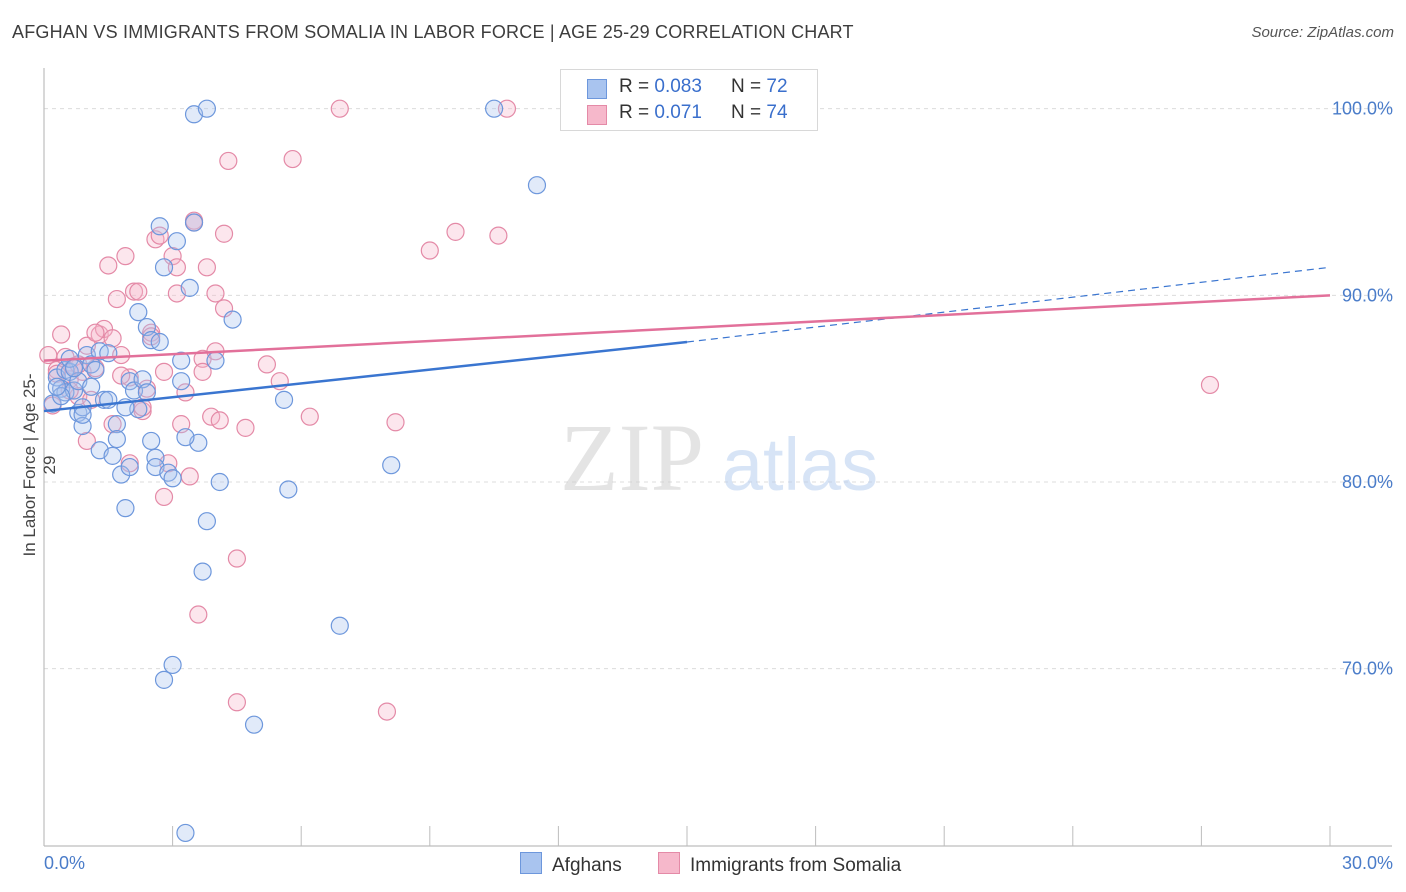 The image size is (1406, 892). Describe the element at coordinates (632, 457) in the screenshot. I see `watermark-zip: ZIP` at that location.